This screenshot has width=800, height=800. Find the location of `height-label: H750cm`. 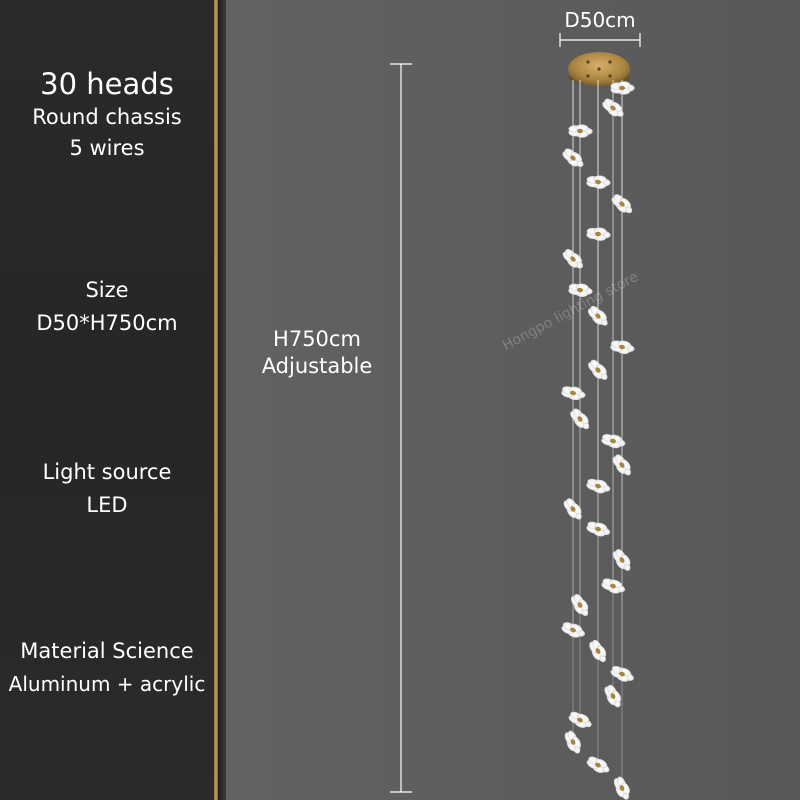

height-label: H750cm is located at coordinates (317, 339).